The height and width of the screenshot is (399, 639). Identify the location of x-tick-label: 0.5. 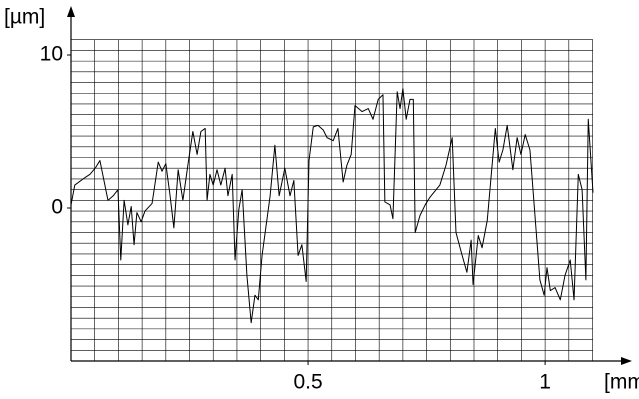
(307, 382).